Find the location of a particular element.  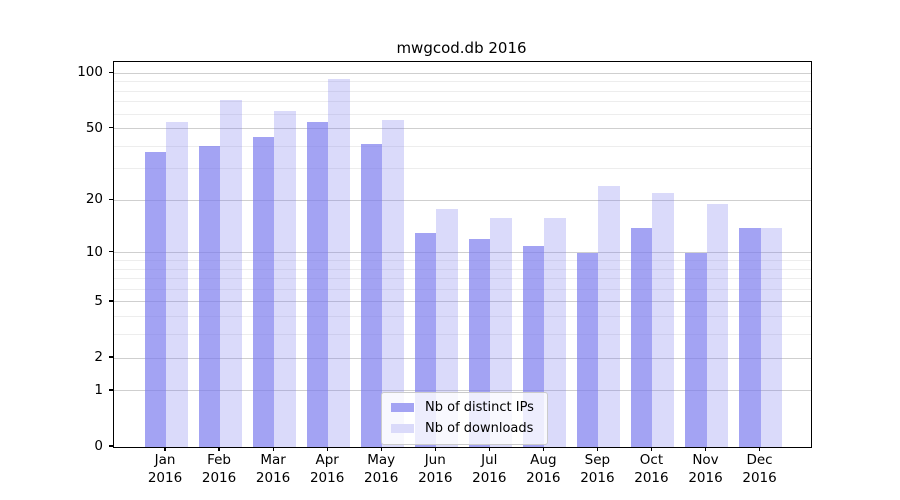

legend-item-distinct-ips: Nb of distinct IPs is located at coordinates (462, 407).